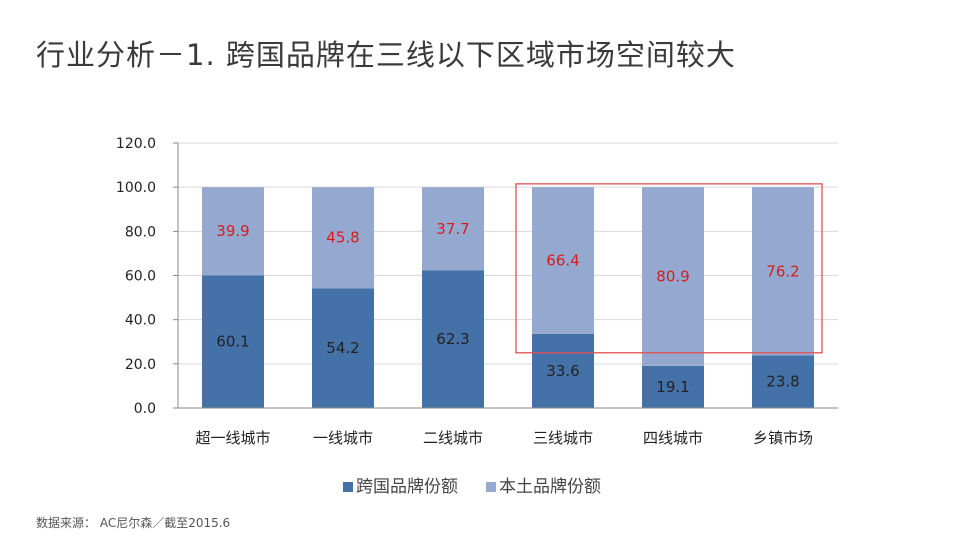 This screenshot has width=960, height=540. I want to click on x-tick-label: 一线城市, so click(343, 438).